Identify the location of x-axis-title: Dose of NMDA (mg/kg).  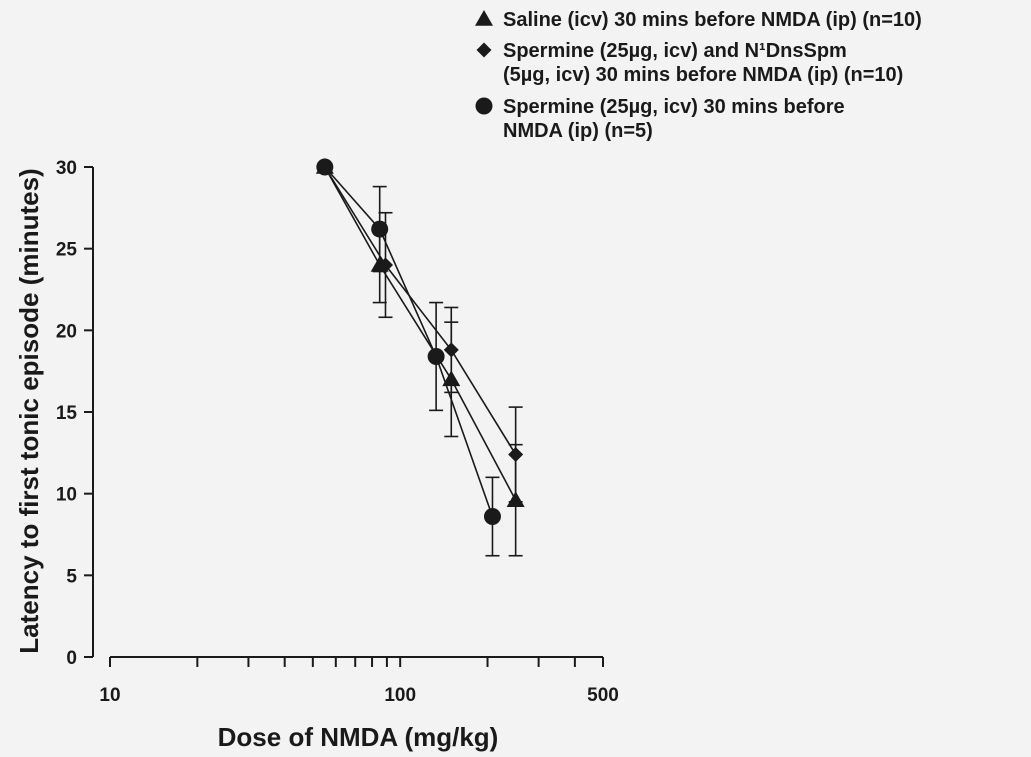
(358, 737).